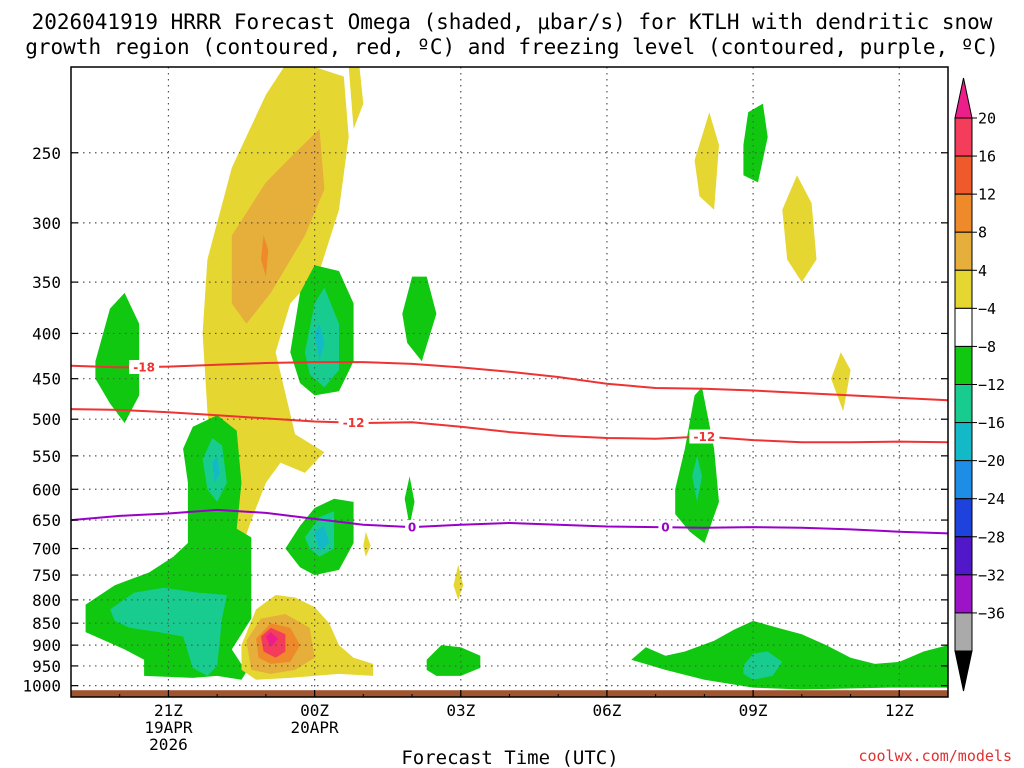 Image resolution: width=1024 pixels, height=768 pixels. Describe the element at coordinates (509, 426) in the screenshot. I see `contour-dendritic-minus12` at that location.